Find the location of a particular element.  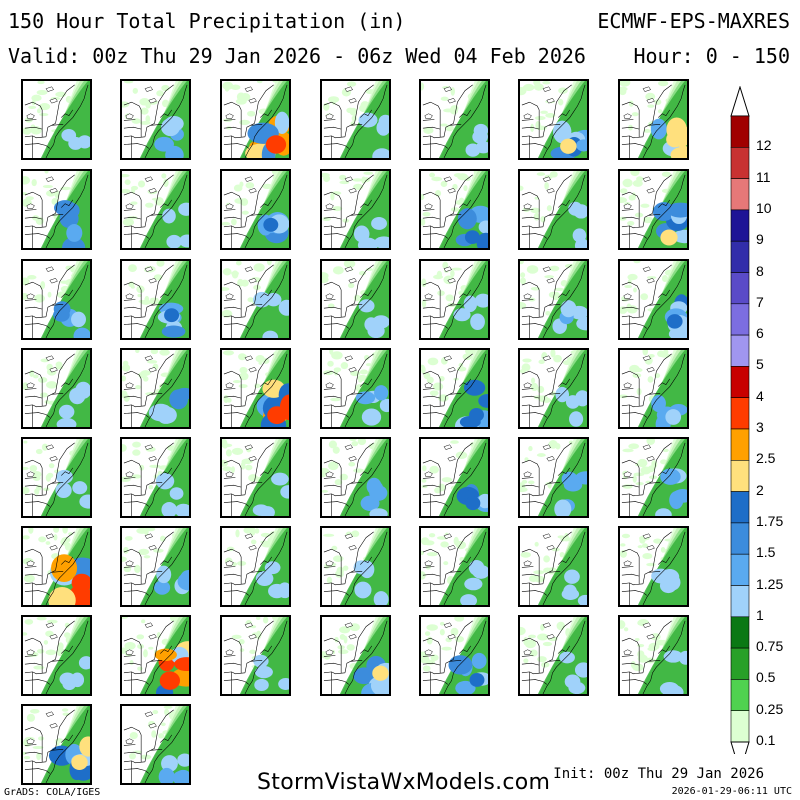

colorbar-label: 1 is located at coordinates (760, 614).